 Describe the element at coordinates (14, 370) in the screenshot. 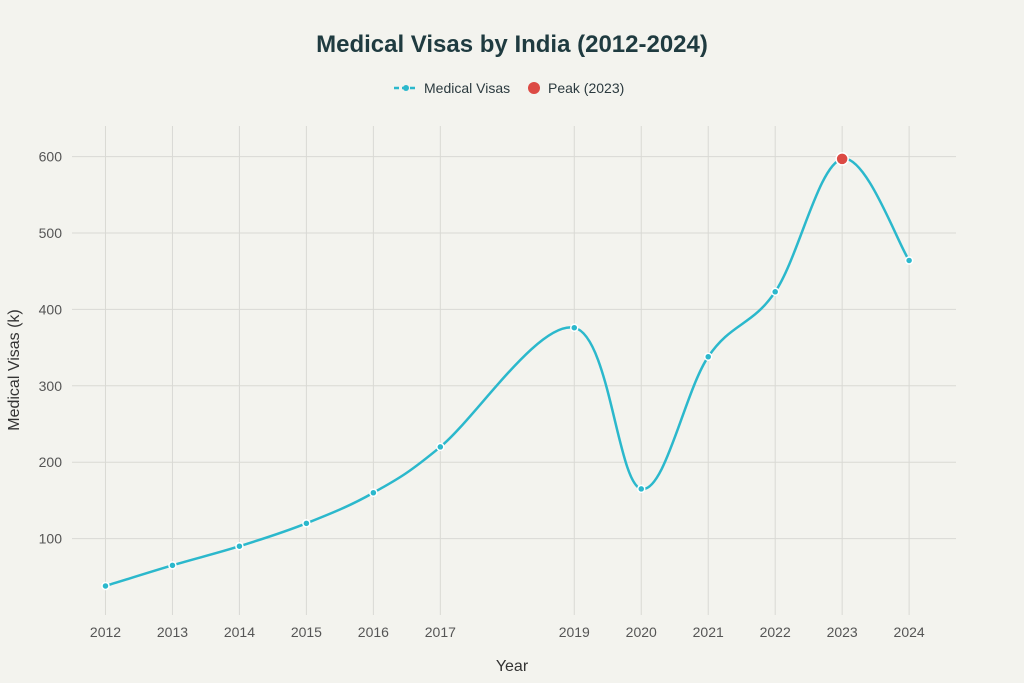

I see `y-axis-label: Medical Visas (k)` at that location.